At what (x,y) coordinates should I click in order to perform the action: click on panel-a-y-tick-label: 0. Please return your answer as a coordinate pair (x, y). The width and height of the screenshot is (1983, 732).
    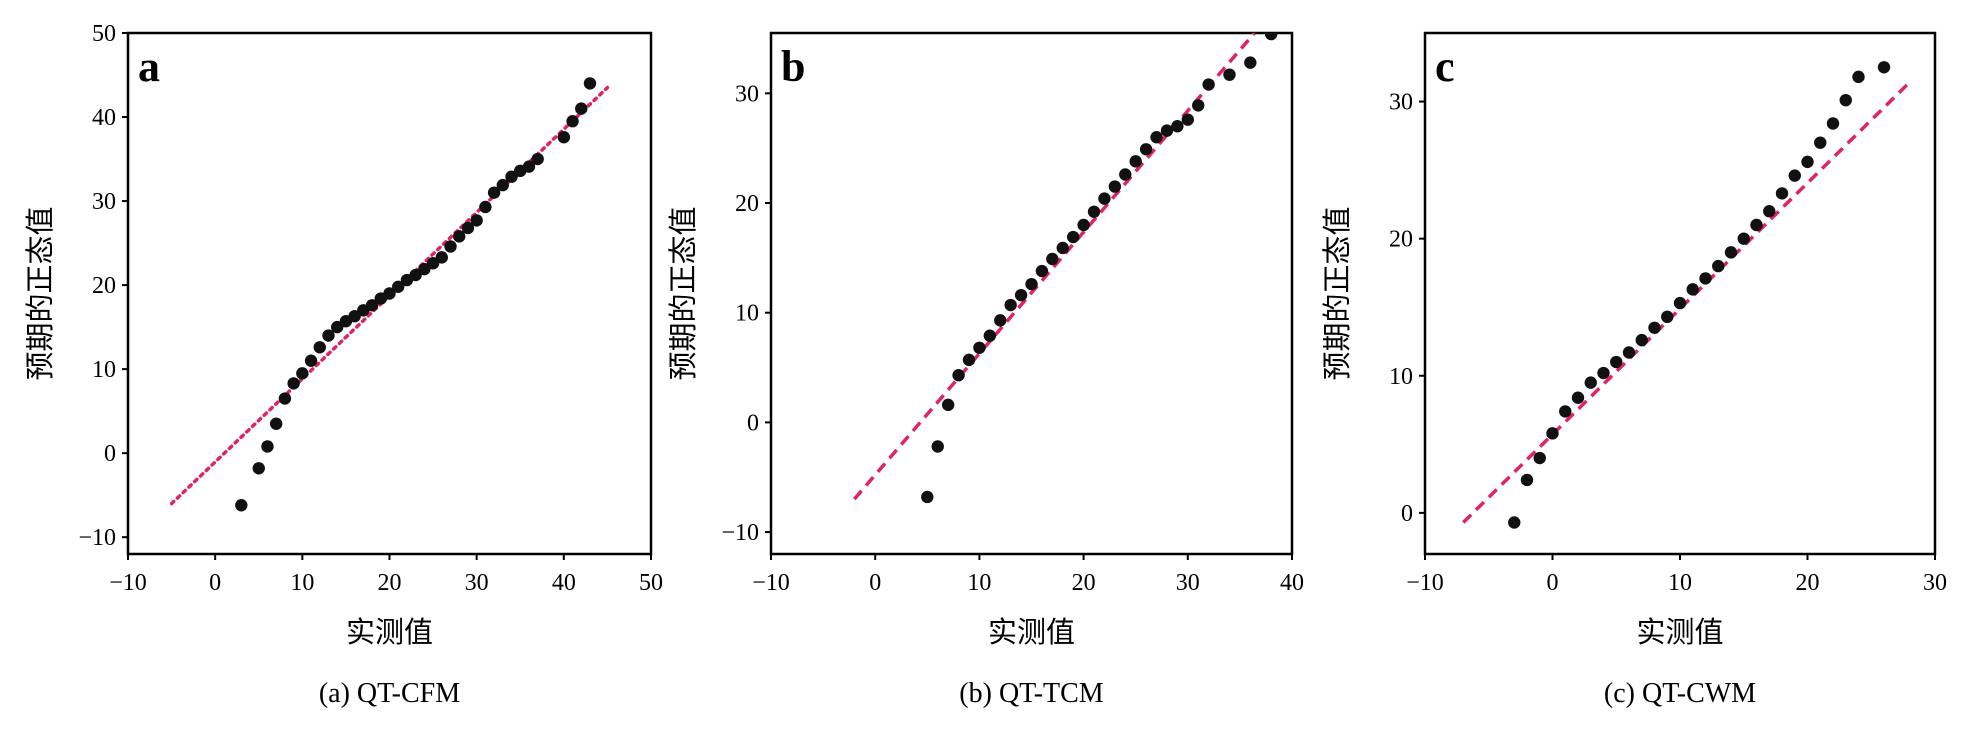
    Looking at the image, I should click on (110, 454).